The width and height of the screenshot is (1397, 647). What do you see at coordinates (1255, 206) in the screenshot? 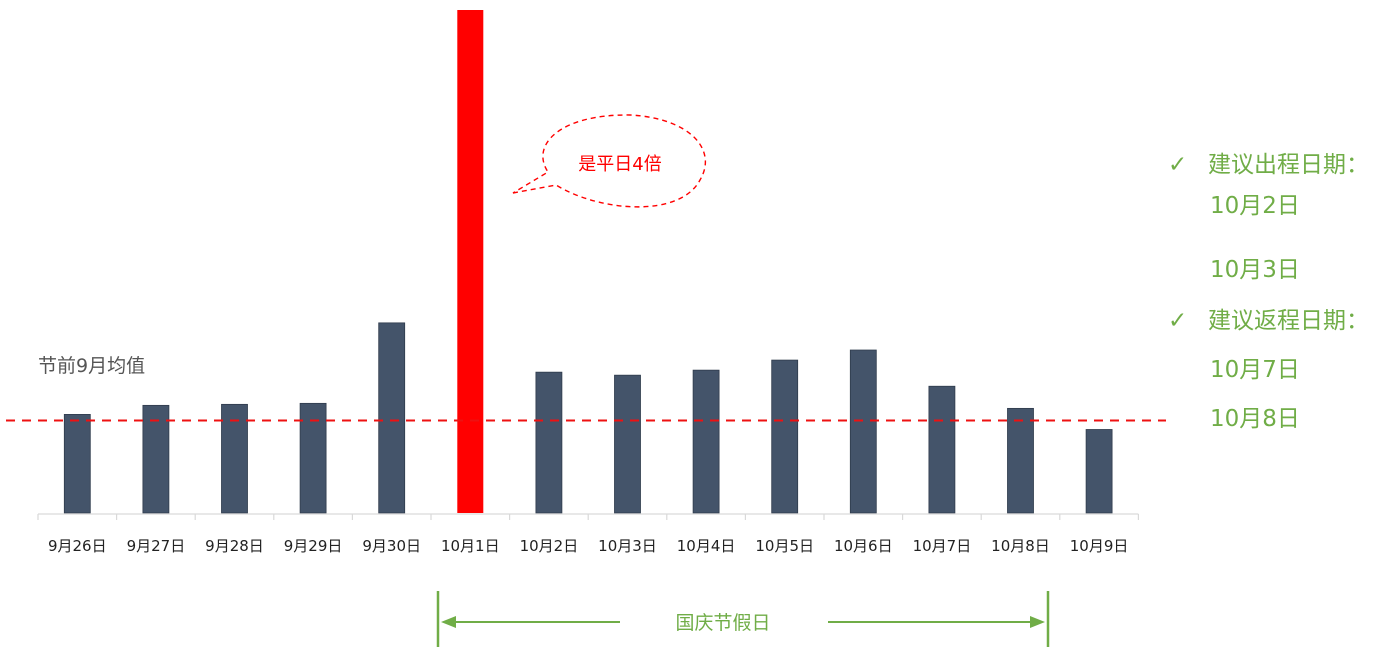
I see `outbound-date-1: 10月2日` at bounding box center [1255, 206].